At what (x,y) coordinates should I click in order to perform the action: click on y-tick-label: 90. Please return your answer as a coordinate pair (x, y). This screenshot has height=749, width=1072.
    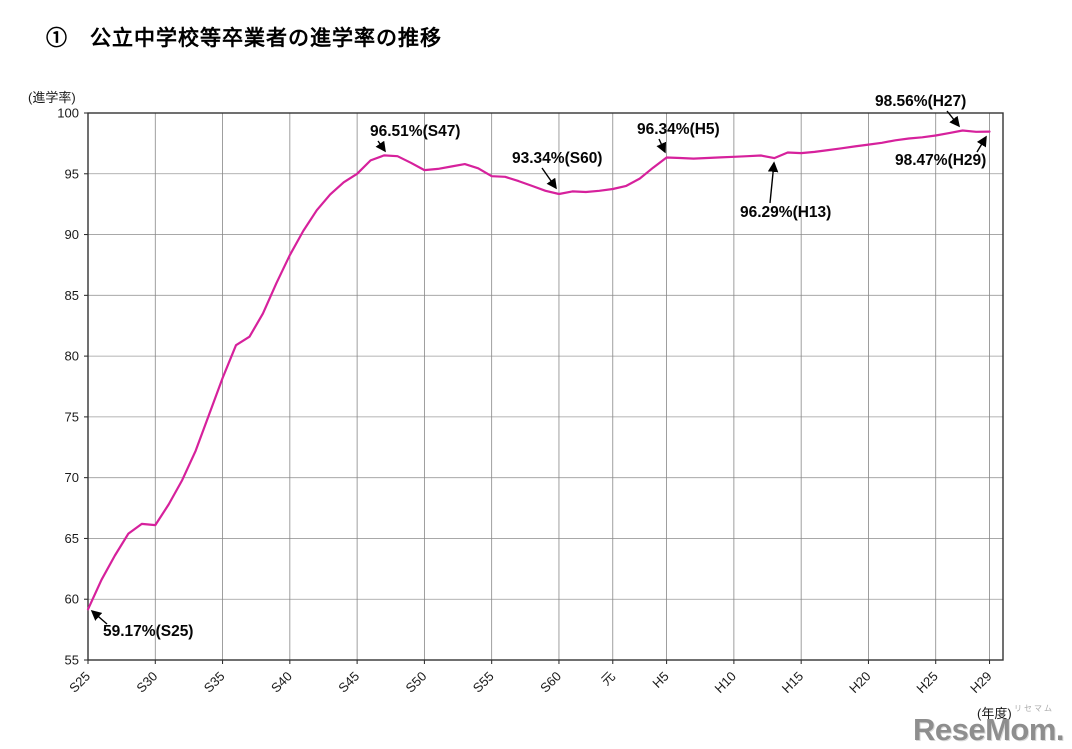
    Looking at the image, I should click on (72, 234).